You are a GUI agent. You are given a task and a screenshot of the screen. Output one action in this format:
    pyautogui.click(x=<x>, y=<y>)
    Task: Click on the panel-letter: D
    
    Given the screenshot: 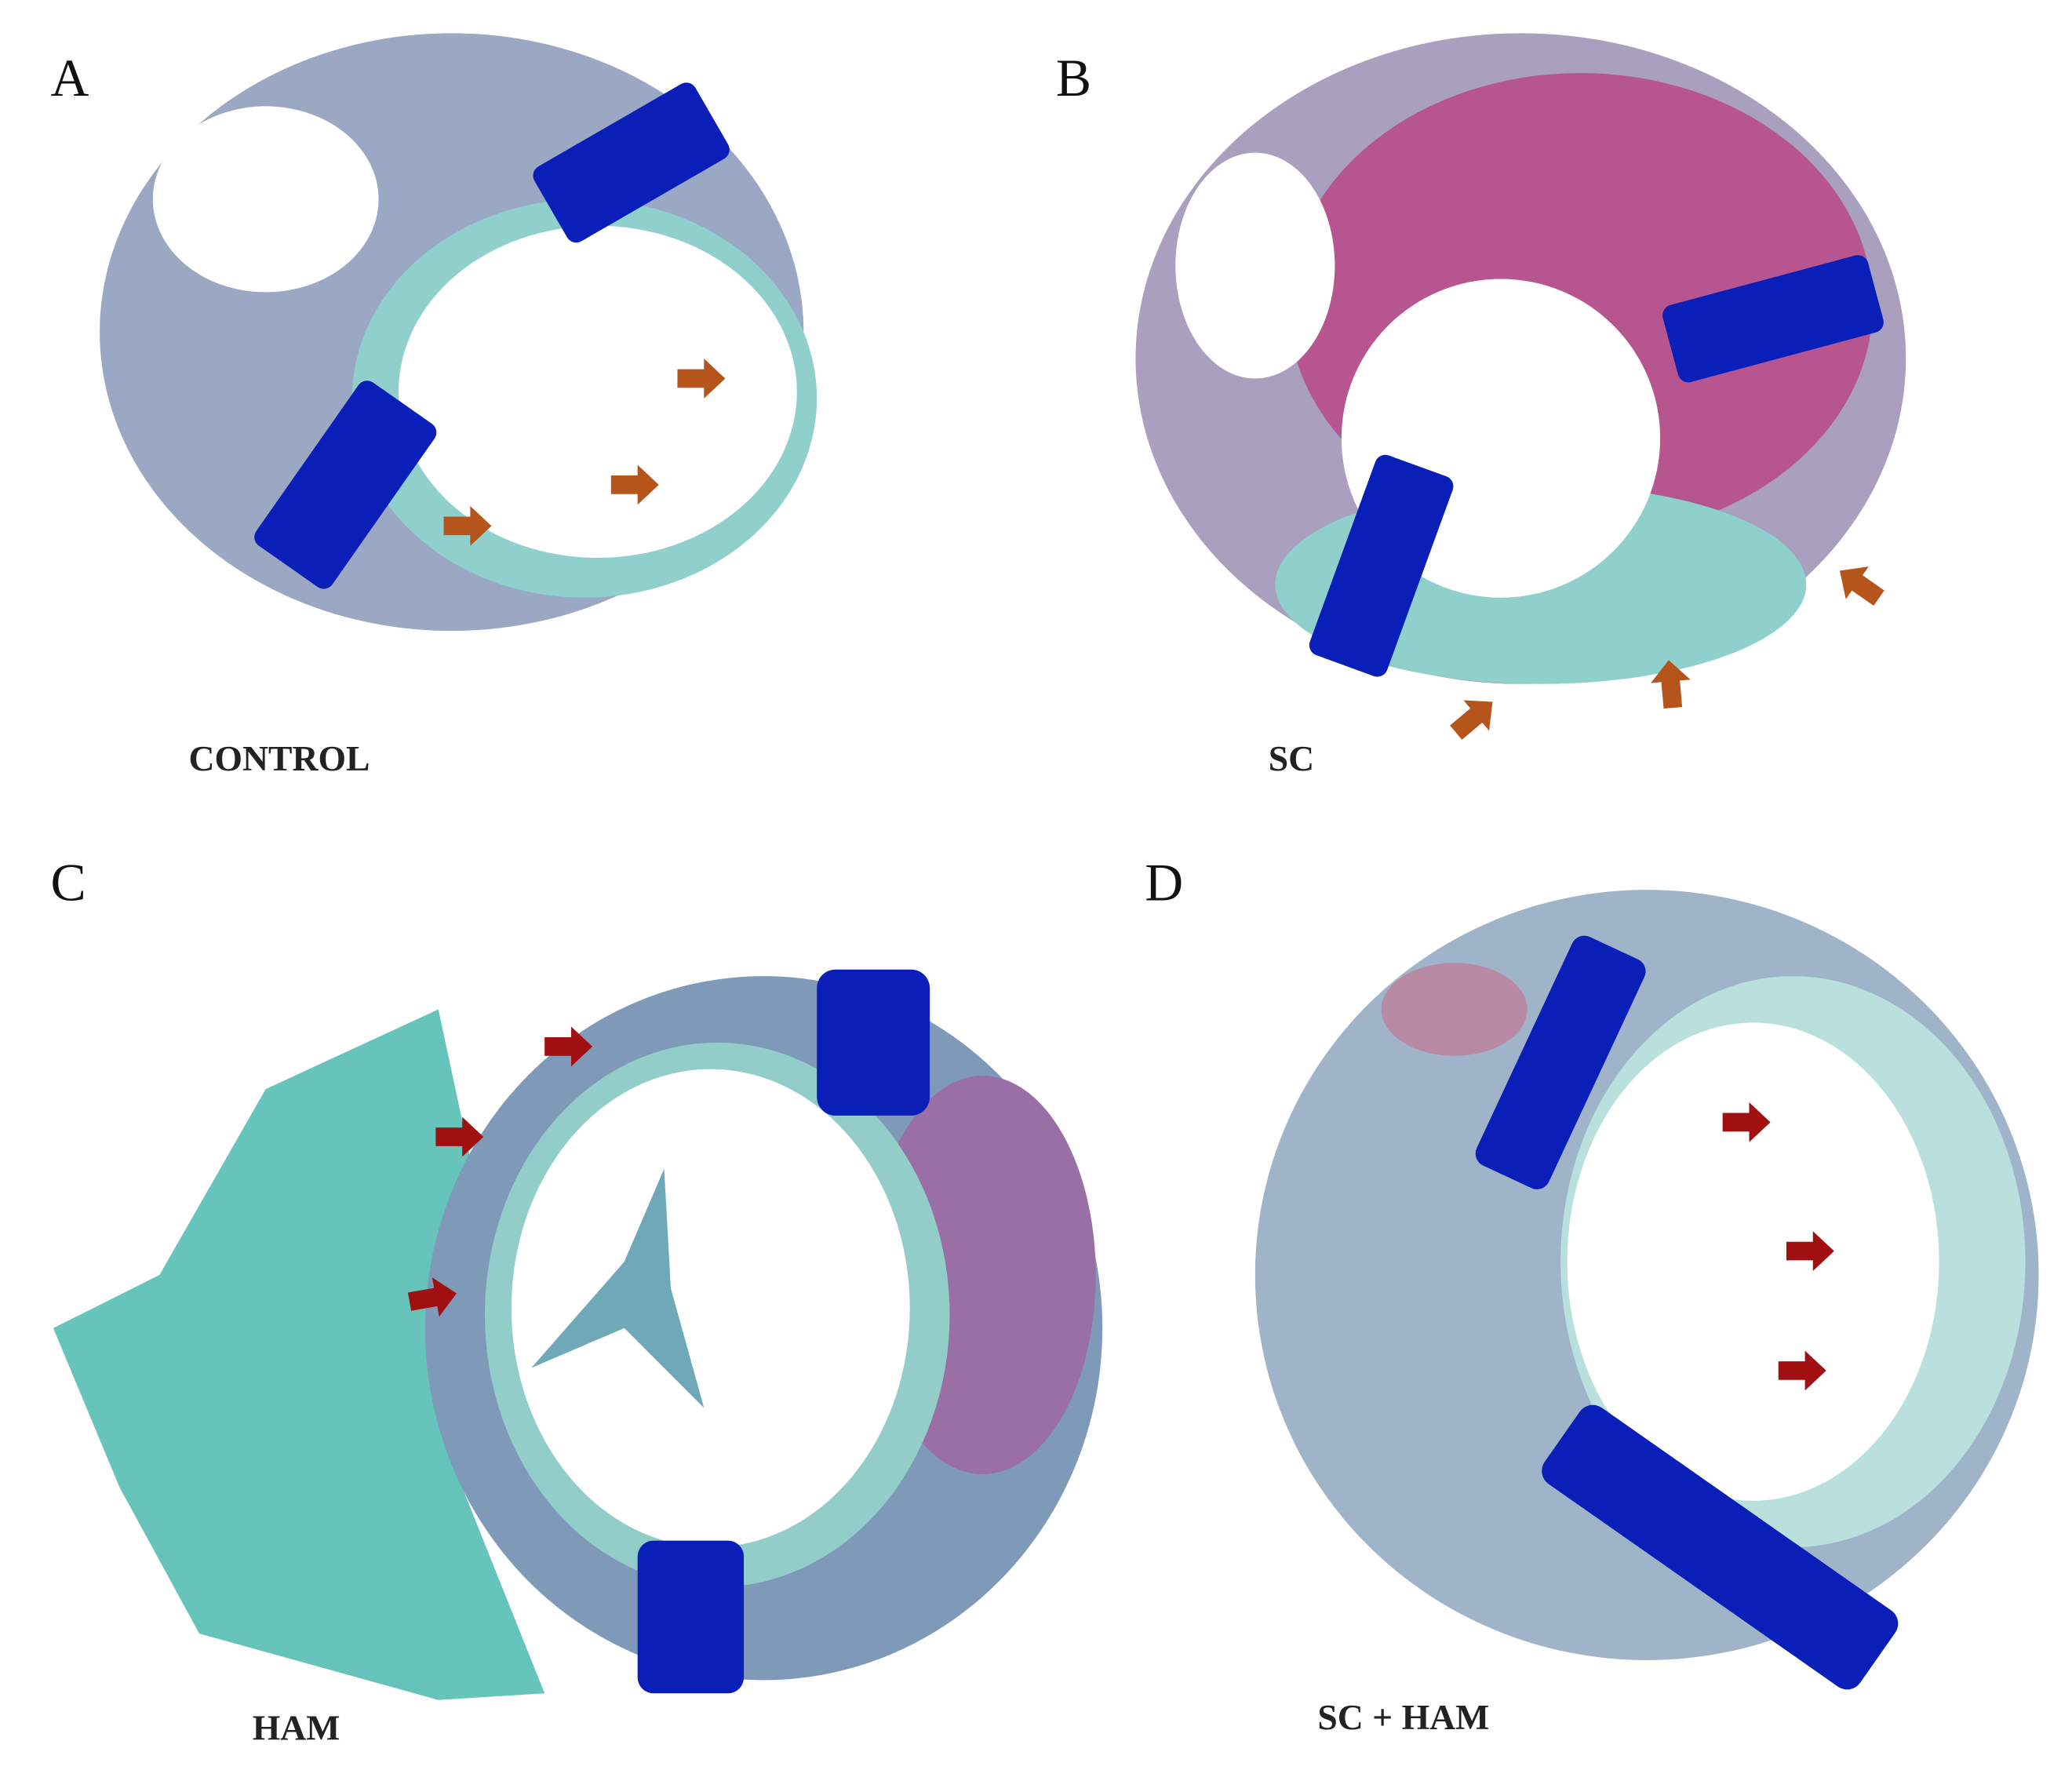 What is the action you would take?
    pyautogui.click(x=1164, y=883)
    